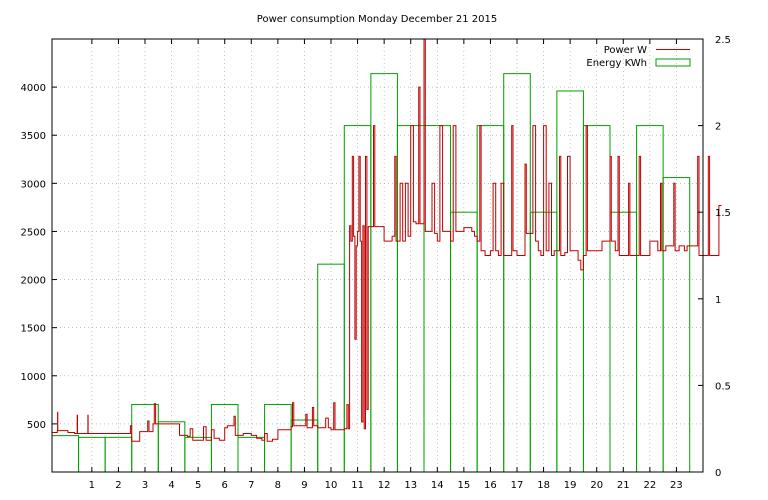 This screenshot has width=768, height=500. Describe the element at coordinates (543, 485) in the screenshot. I see `x-tick-label: 18` at that location.